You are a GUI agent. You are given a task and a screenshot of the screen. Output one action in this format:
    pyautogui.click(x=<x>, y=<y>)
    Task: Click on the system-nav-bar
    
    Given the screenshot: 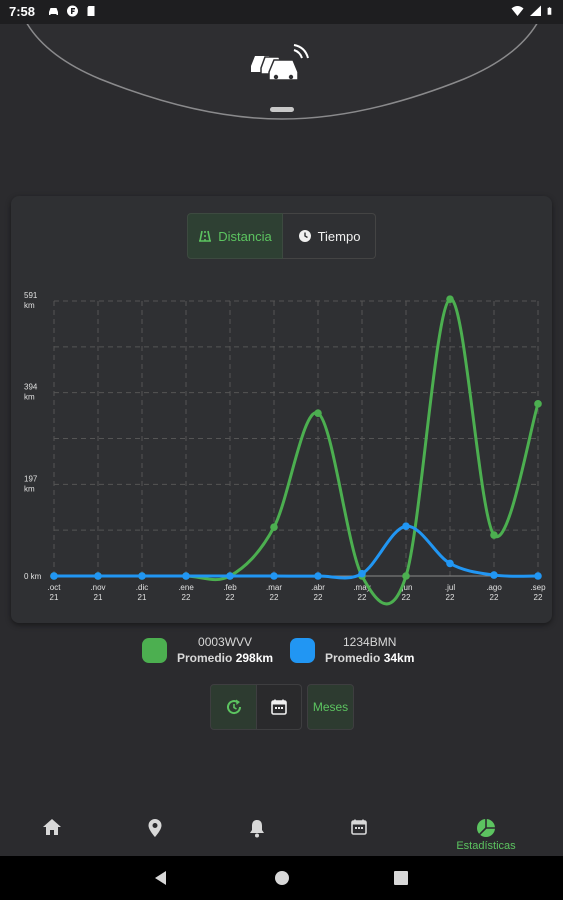 What is the action you would take?
    pyautogui.click(x=281, y=878)
    